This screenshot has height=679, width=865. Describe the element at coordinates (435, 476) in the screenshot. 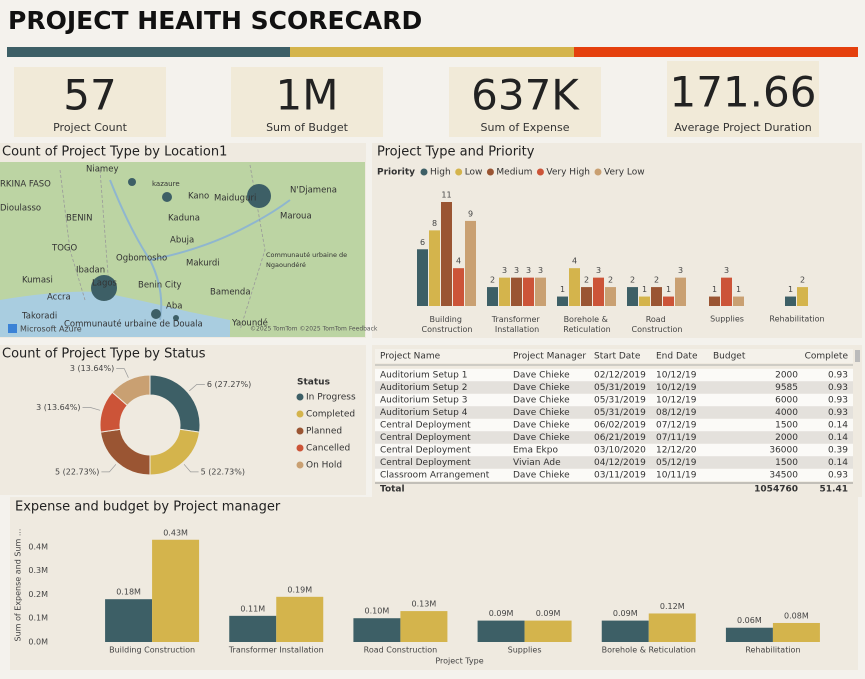

I see `table-cell: Classroom Arrangement` at that location.